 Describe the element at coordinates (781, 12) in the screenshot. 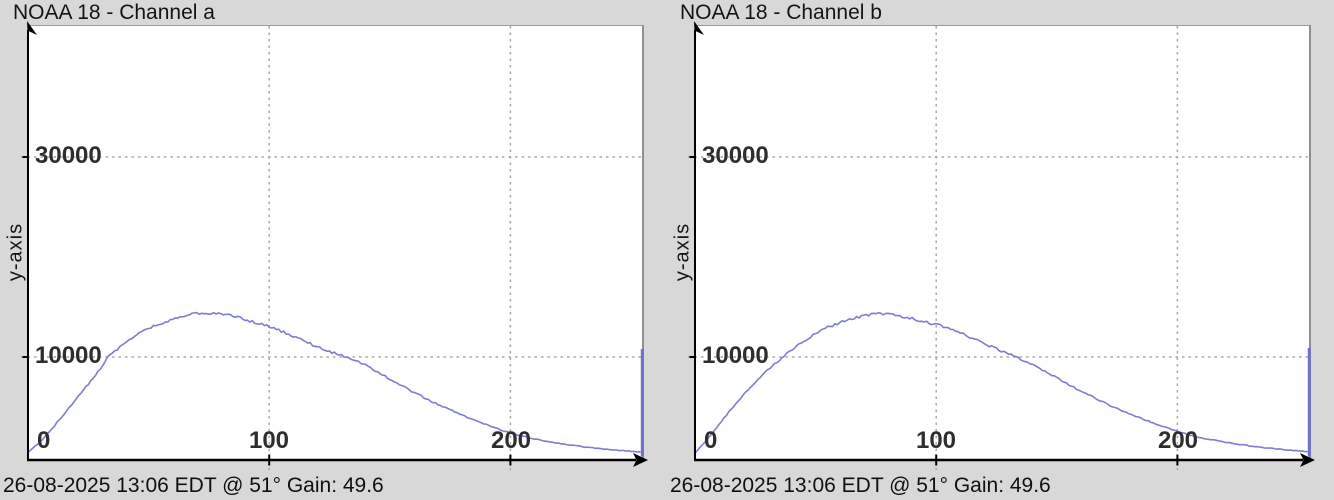

I see `chart-title: NOAA 18 - Channel b` at that location.